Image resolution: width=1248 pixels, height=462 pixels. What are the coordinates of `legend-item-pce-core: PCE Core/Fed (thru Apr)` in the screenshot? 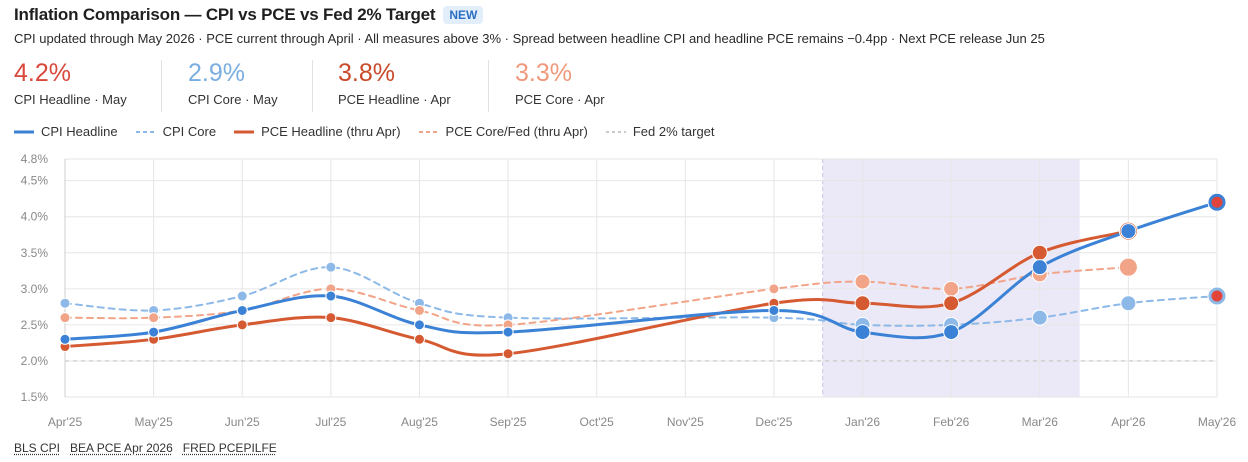 It's located at (503, 131).